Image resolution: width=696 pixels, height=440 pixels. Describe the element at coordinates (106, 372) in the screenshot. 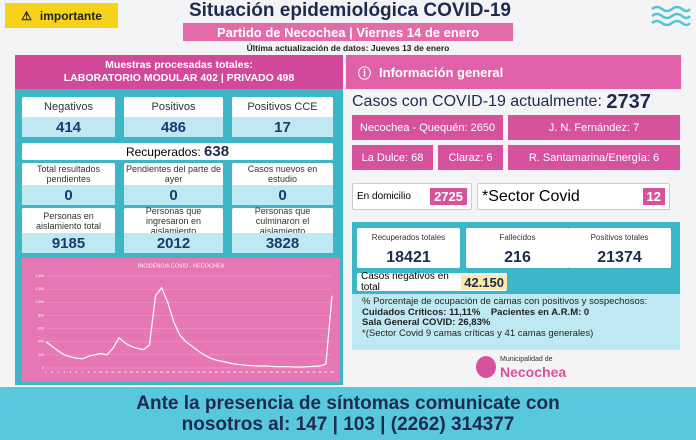

I see `x-tick-label: 11` at that location.